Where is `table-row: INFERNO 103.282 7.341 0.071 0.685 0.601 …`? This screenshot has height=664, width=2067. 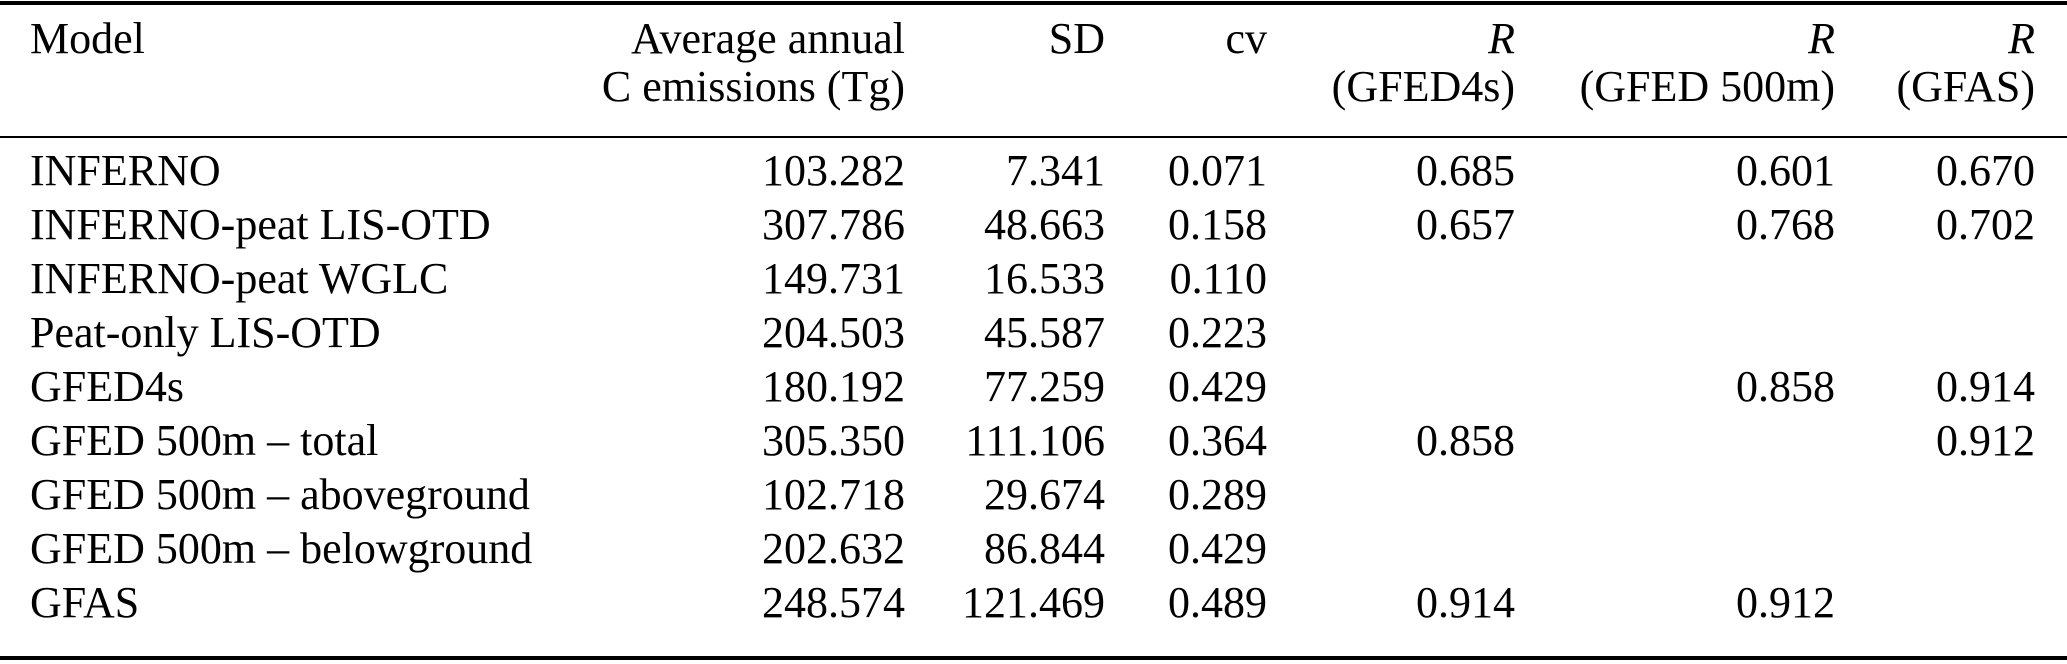
table-row: INFERNO 103.282 7.341 0.071 0.685 0.601 … is located at coordinates (1033, 167).